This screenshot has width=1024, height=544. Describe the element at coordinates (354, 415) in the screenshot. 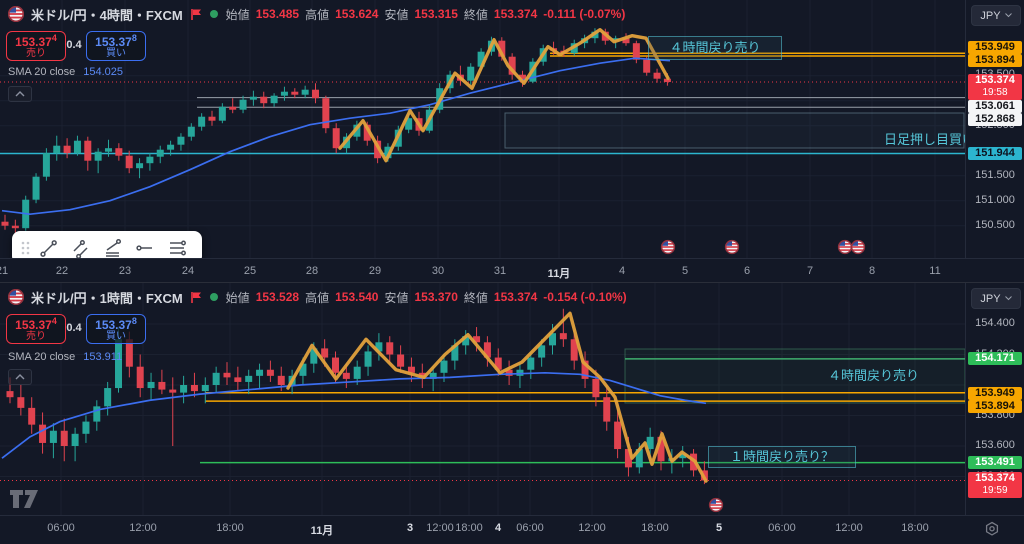

I see `sma-line` at that location.